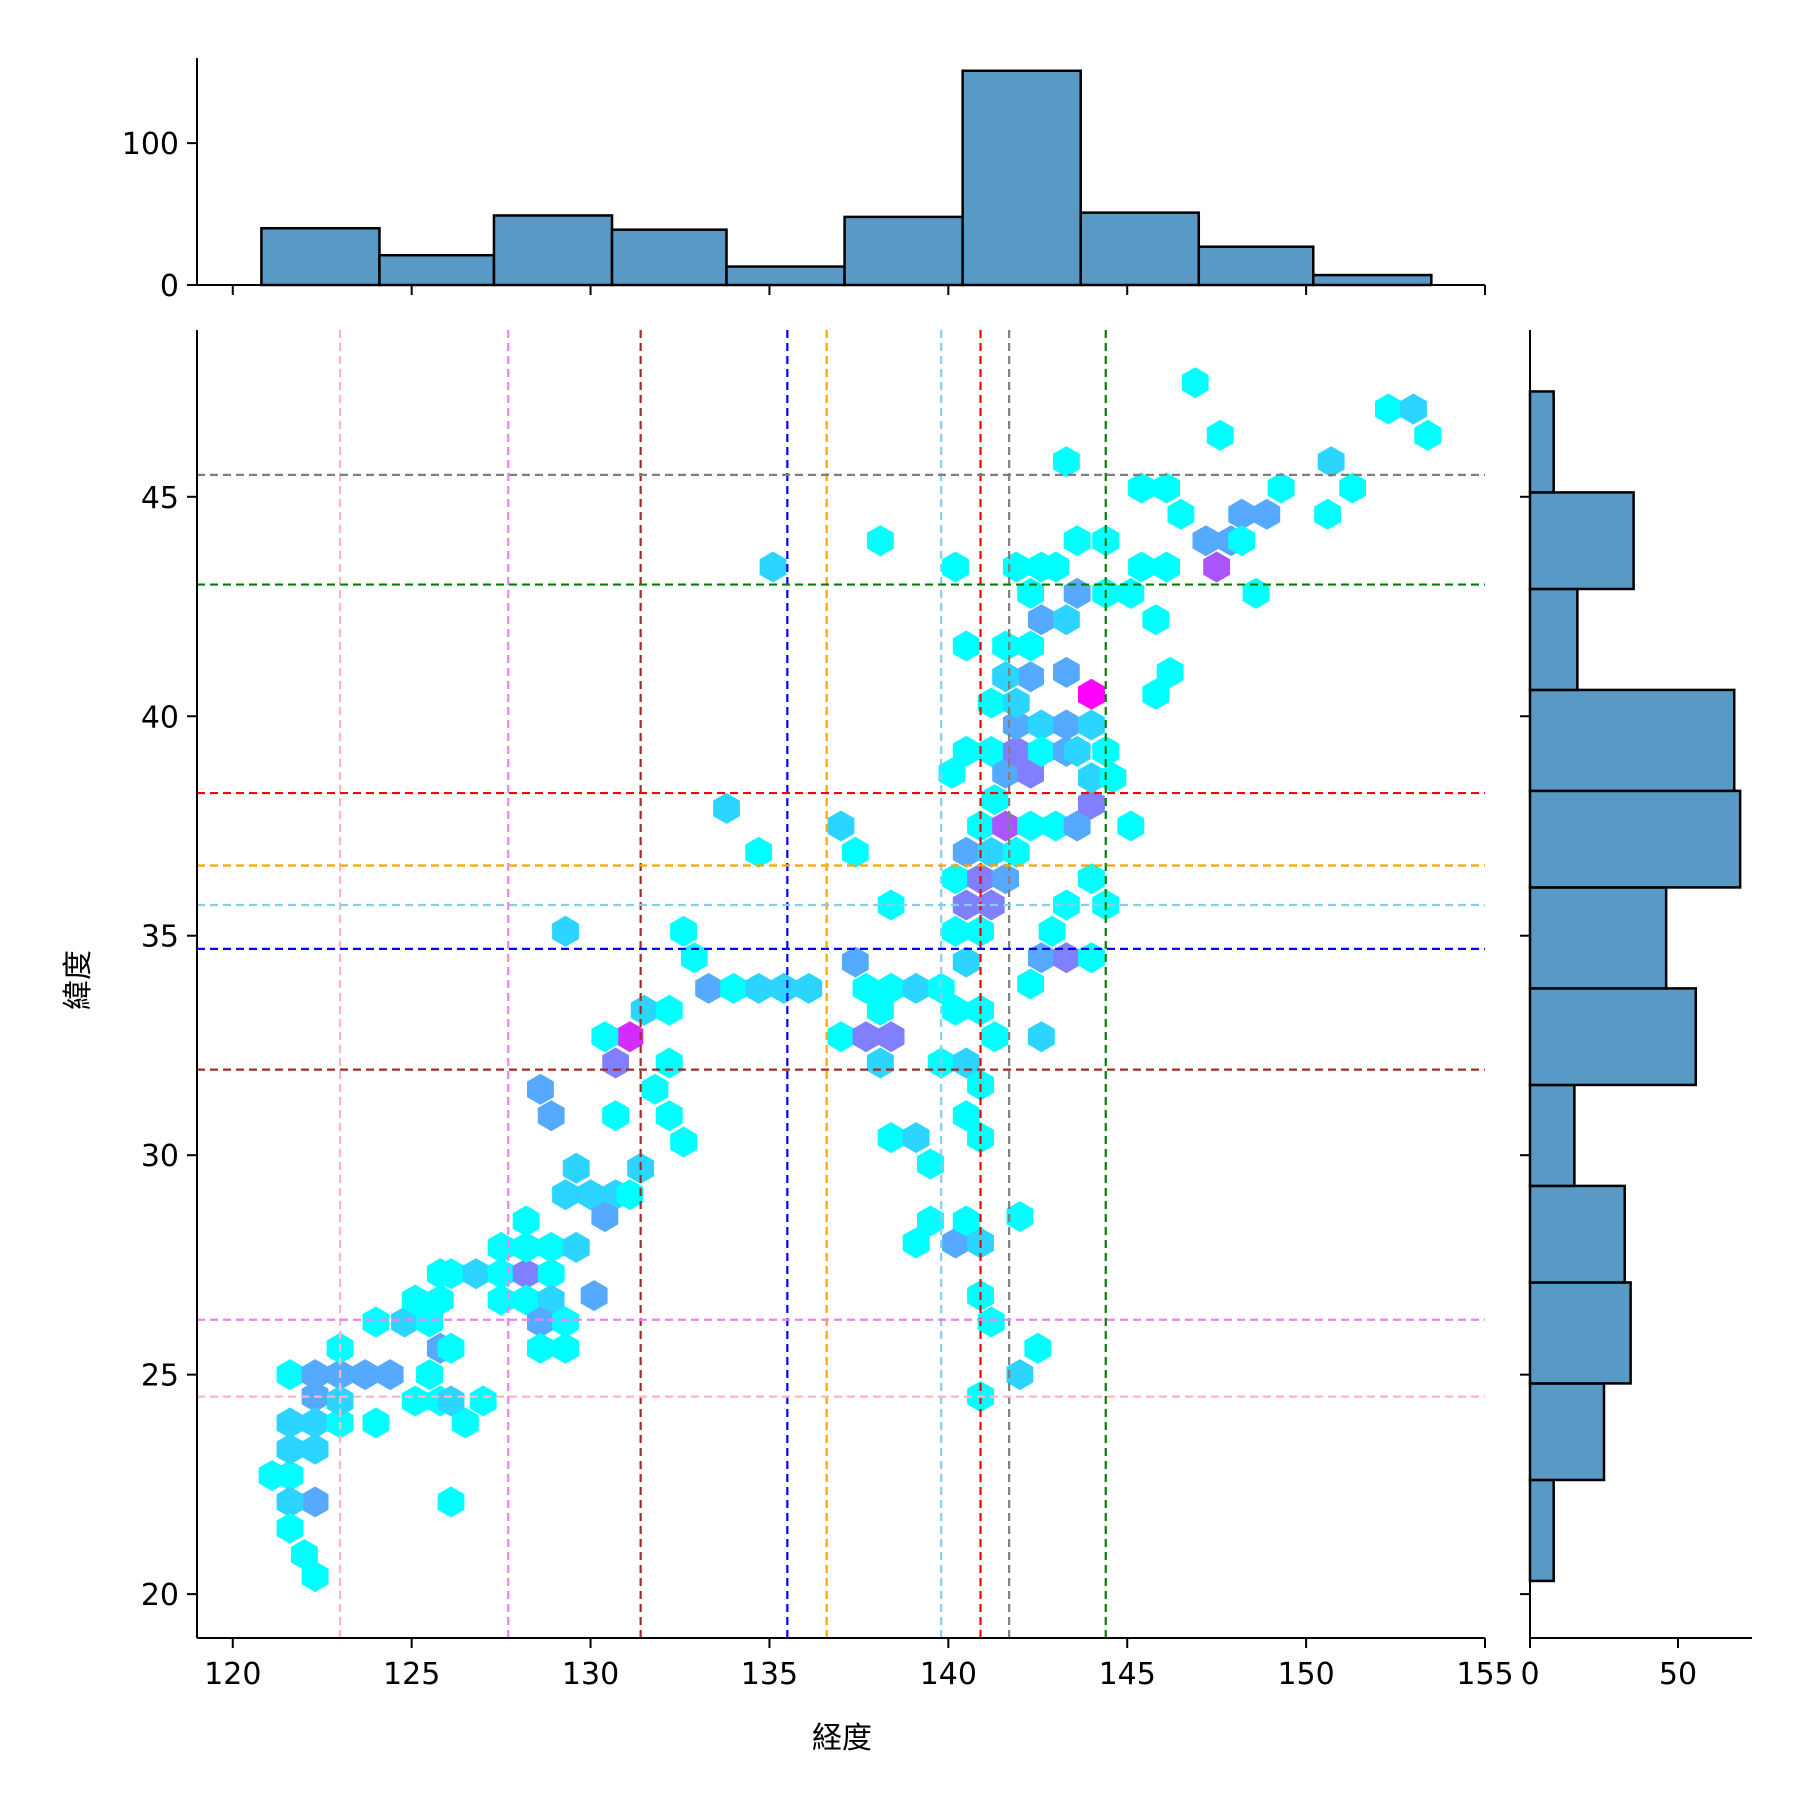  I want to click on y-tick-label: 25, so click(160, 1376).